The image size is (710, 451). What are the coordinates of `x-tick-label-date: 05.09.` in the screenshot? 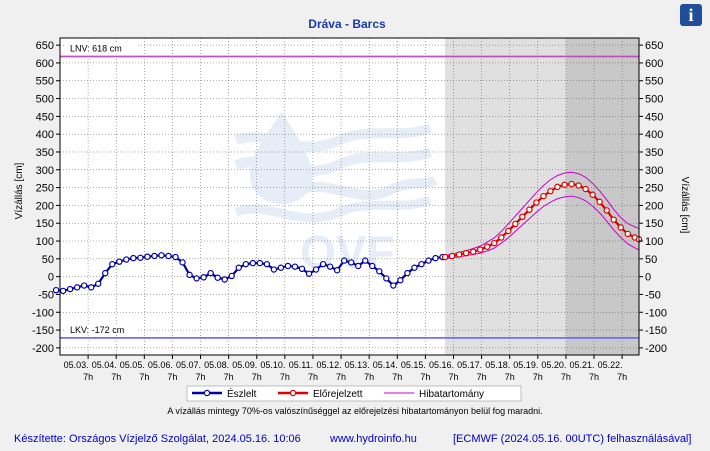 It's located at (244, 365).